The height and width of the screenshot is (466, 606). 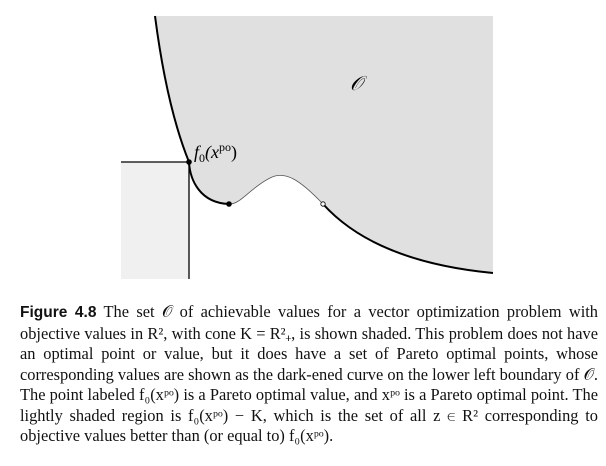 What do you see at coordinates (58, 312) in the screenshot?
I see `figure-number: Figure 4.8` at bounding box center [58, 312].